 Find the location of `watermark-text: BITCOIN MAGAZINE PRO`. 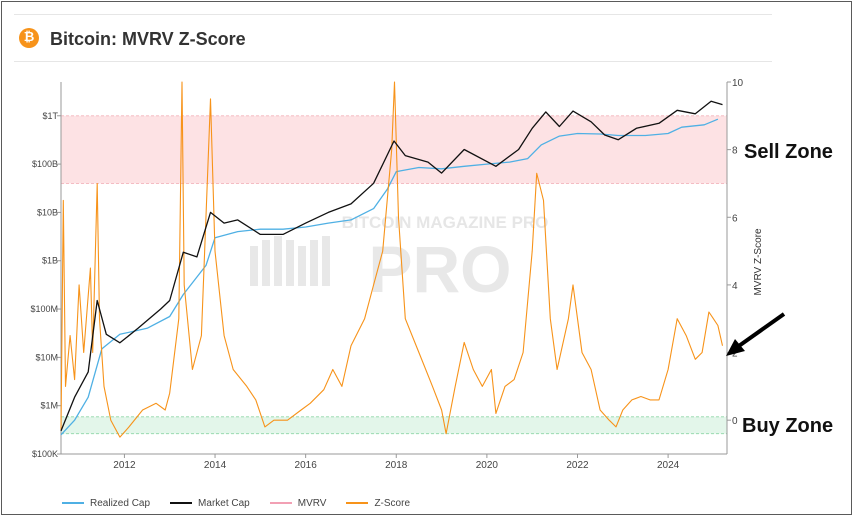

watermark-text: BITCOIN MAGAZINE PRO is located at coordinates (445, 222).